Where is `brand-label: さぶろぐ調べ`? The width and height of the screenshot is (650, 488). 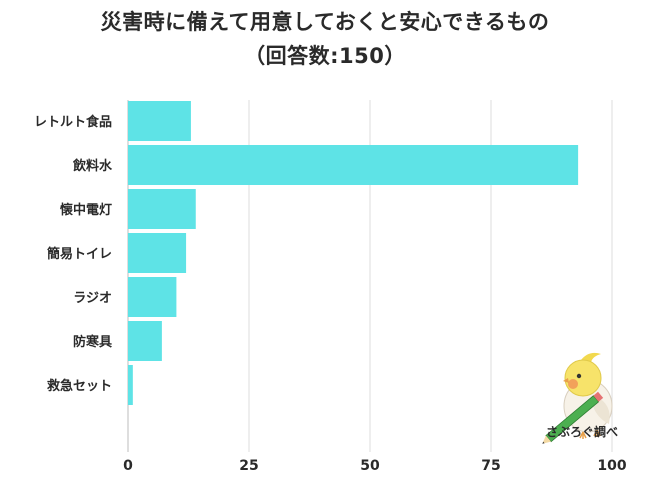
brand-label: さぶろぐ調べ is located at coordinates (581, 432).